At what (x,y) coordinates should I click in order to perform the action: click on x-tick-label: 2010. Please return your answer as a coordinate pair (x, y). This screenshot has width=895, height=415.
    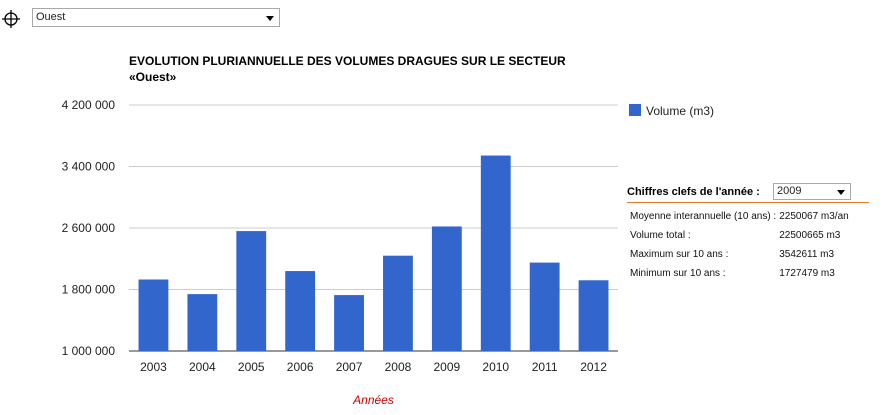
    Looking at the image, I should click on (495, 367).